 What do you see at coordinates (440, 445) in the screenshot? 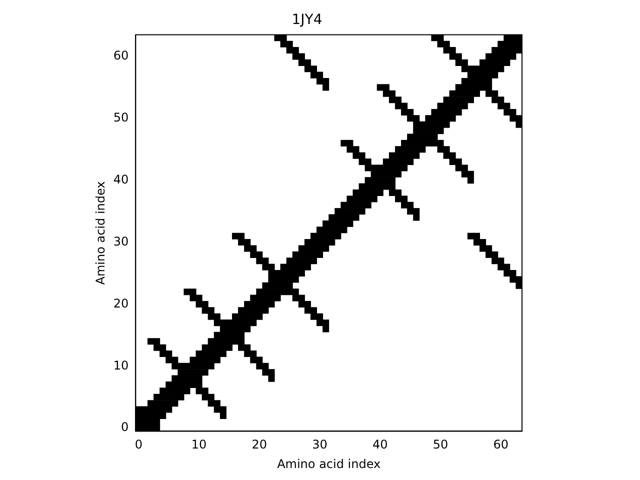
I see `x-tick-label: 50` at bounding box center [440, 445].